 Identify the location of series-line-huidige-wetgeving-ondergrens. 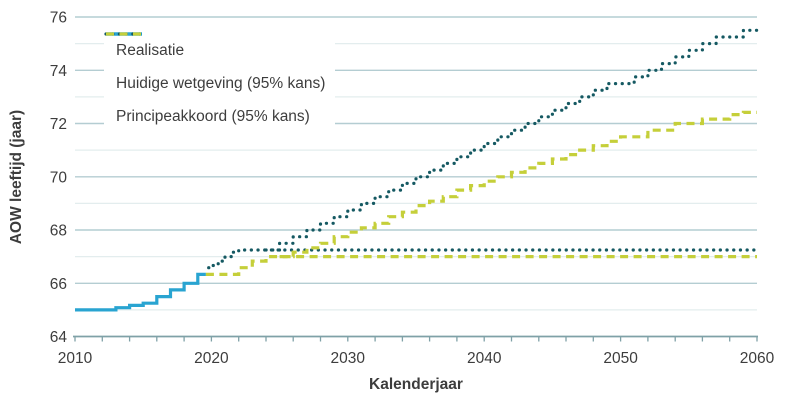
(483, 259).